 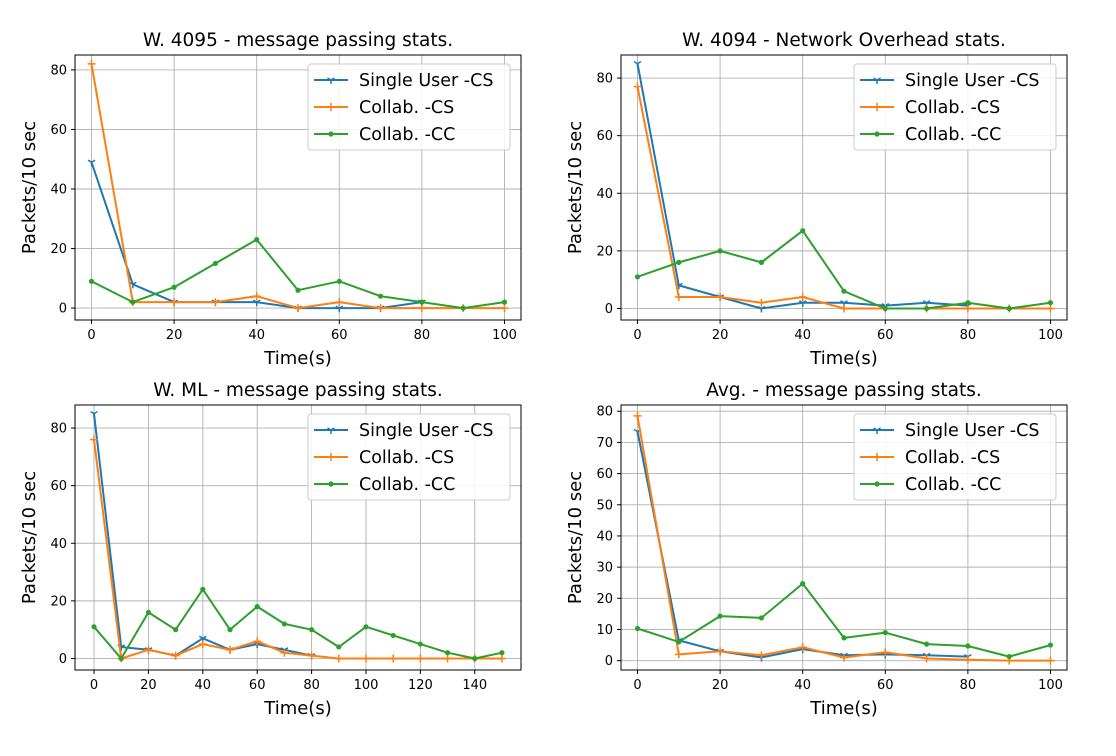 I want to click on x-tick-label: 40, so click(x=802, y=335).